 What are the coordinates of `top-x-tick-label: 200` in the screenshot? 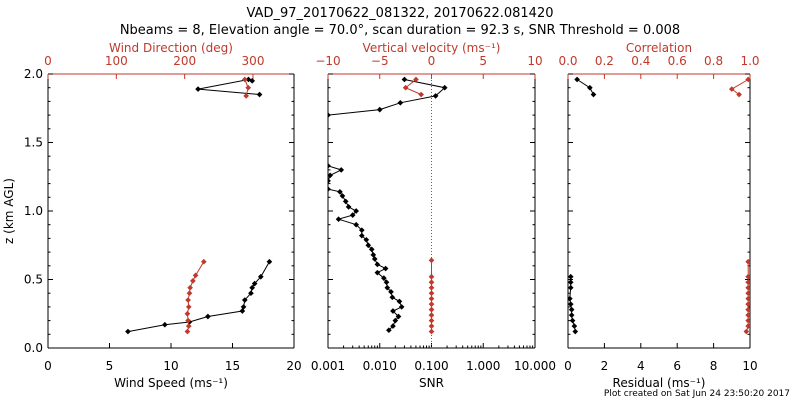 It's located at (184, 61).